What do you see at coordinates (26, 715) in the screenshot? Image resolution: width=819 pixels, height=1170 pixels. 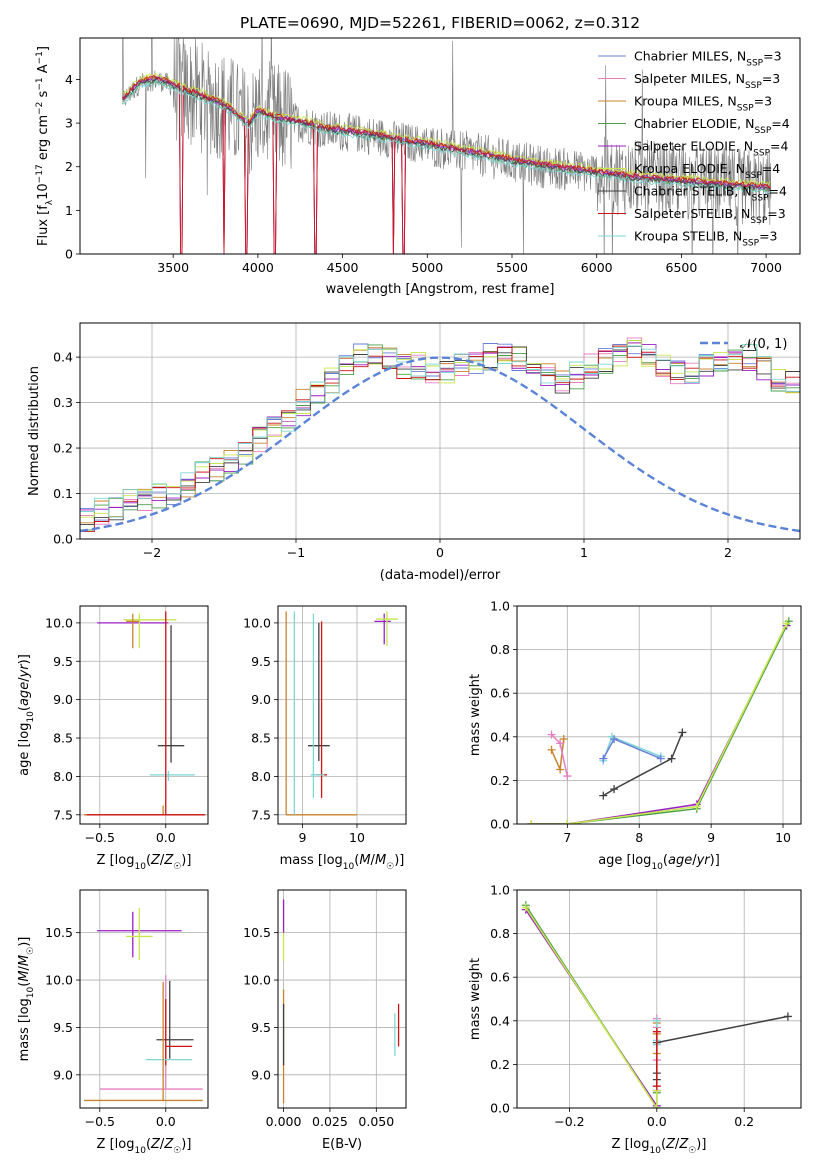 I see `y-axis-label: age [log10(age/yr)]` at bounding box center [26, 715].